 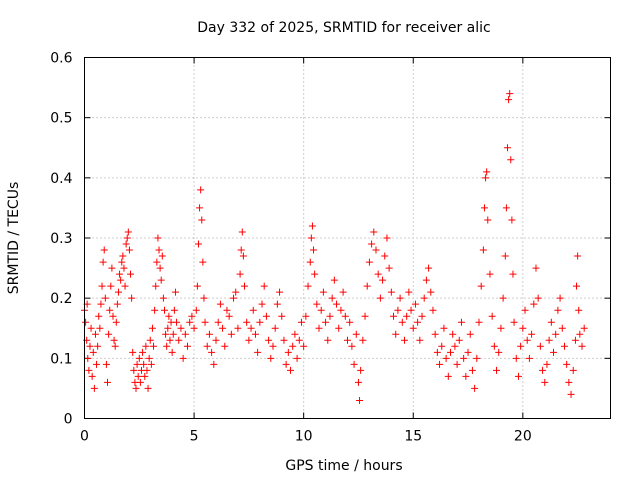 What do you see at coordinates (413, 437) in the screenshot?
I see `x-tick-label: 15` at bounding box center [413, 437].